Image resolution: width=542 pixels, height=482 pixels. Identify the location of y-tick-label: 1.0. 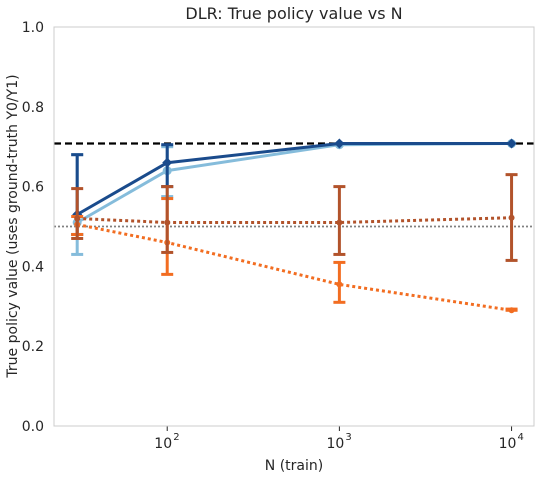
(33, 28).